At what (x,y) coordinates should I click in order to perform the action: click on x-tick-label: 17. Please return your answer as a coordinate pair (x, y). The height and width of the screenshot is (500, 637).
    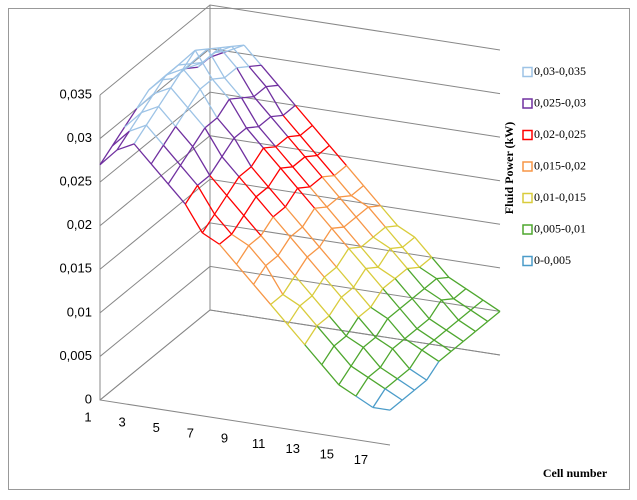
    Looking at the image, I should click on (361, 459).